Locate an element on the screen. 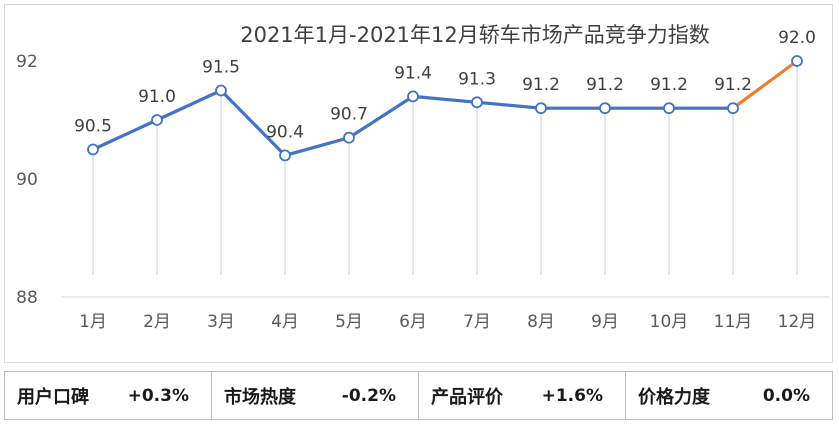  x-tick-label: 9月 is located at coordinates (605, 322).